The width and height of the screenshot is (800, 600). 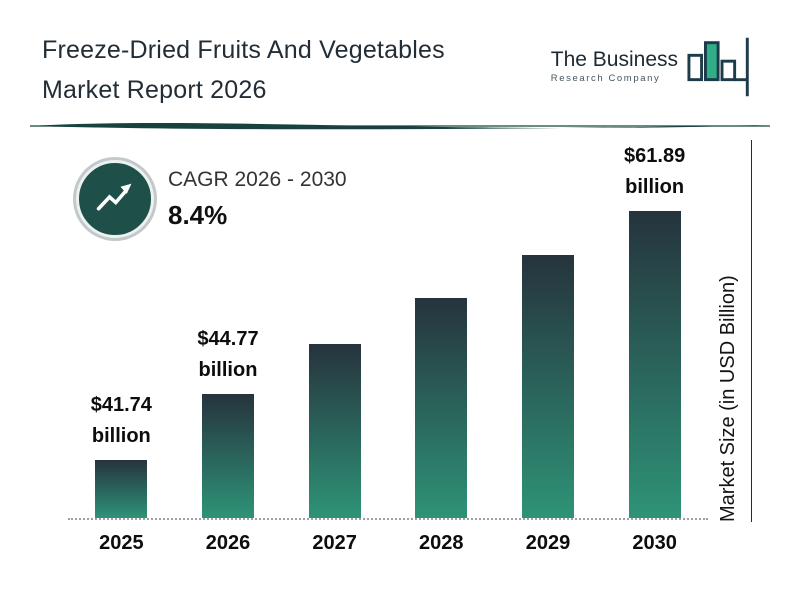 I want to click on company-logo-text: The Business Research Company, so click(x=614, y=66).